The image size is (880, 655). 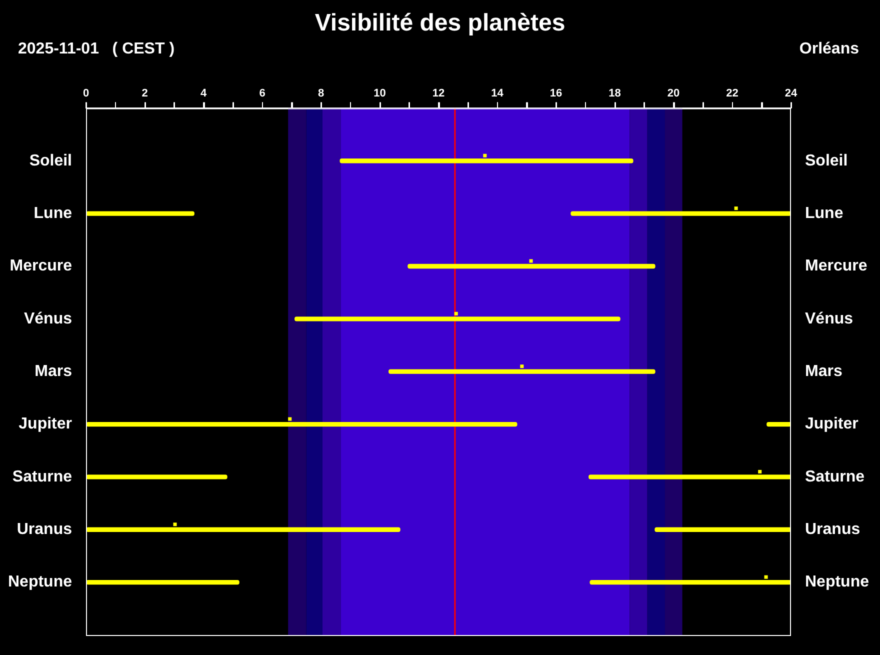 What do you see at coordinates (497, 94) in the screenshot?
I see `x-tick-label: 14` at bounding box center [497, 94].